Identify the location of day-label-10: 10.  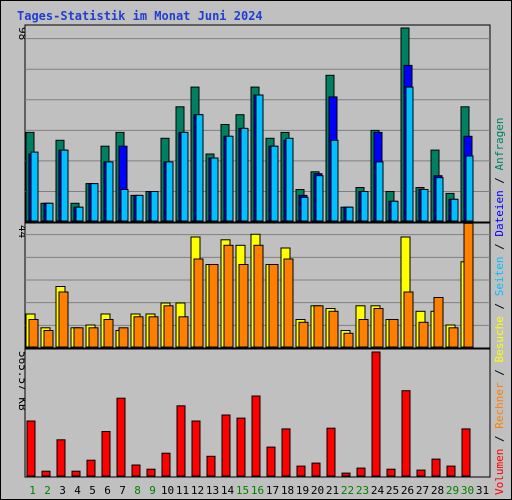
(167, 490).